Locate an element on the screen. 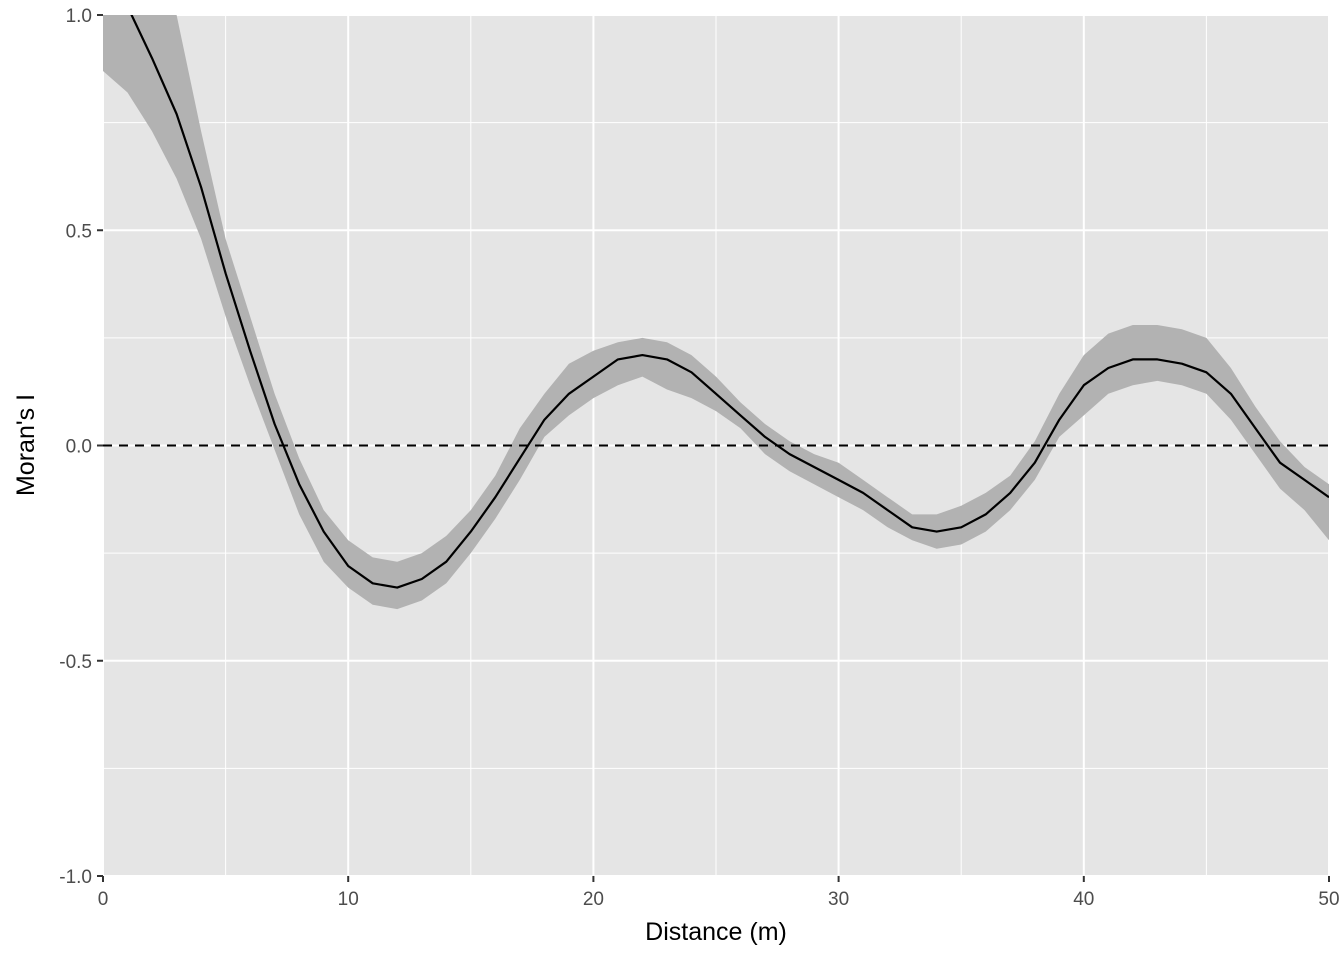 Image resolution: width=1344 pixels, height=960 pixels. y-tick-label: 0.5 is located at coordinates (79, 231).